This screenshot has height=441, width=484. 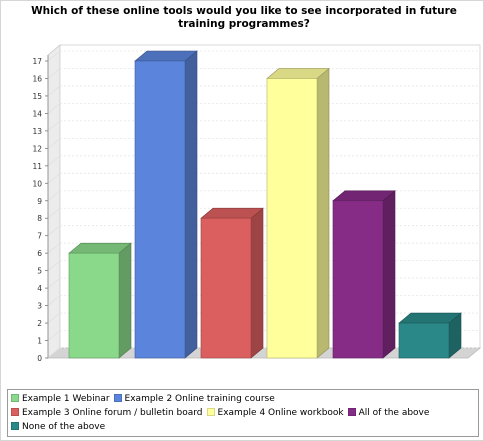 What do you see at coordinates (37, 131) in the screenshot?
I see `y-tick-label: 13` at bounding box center [37, 131].